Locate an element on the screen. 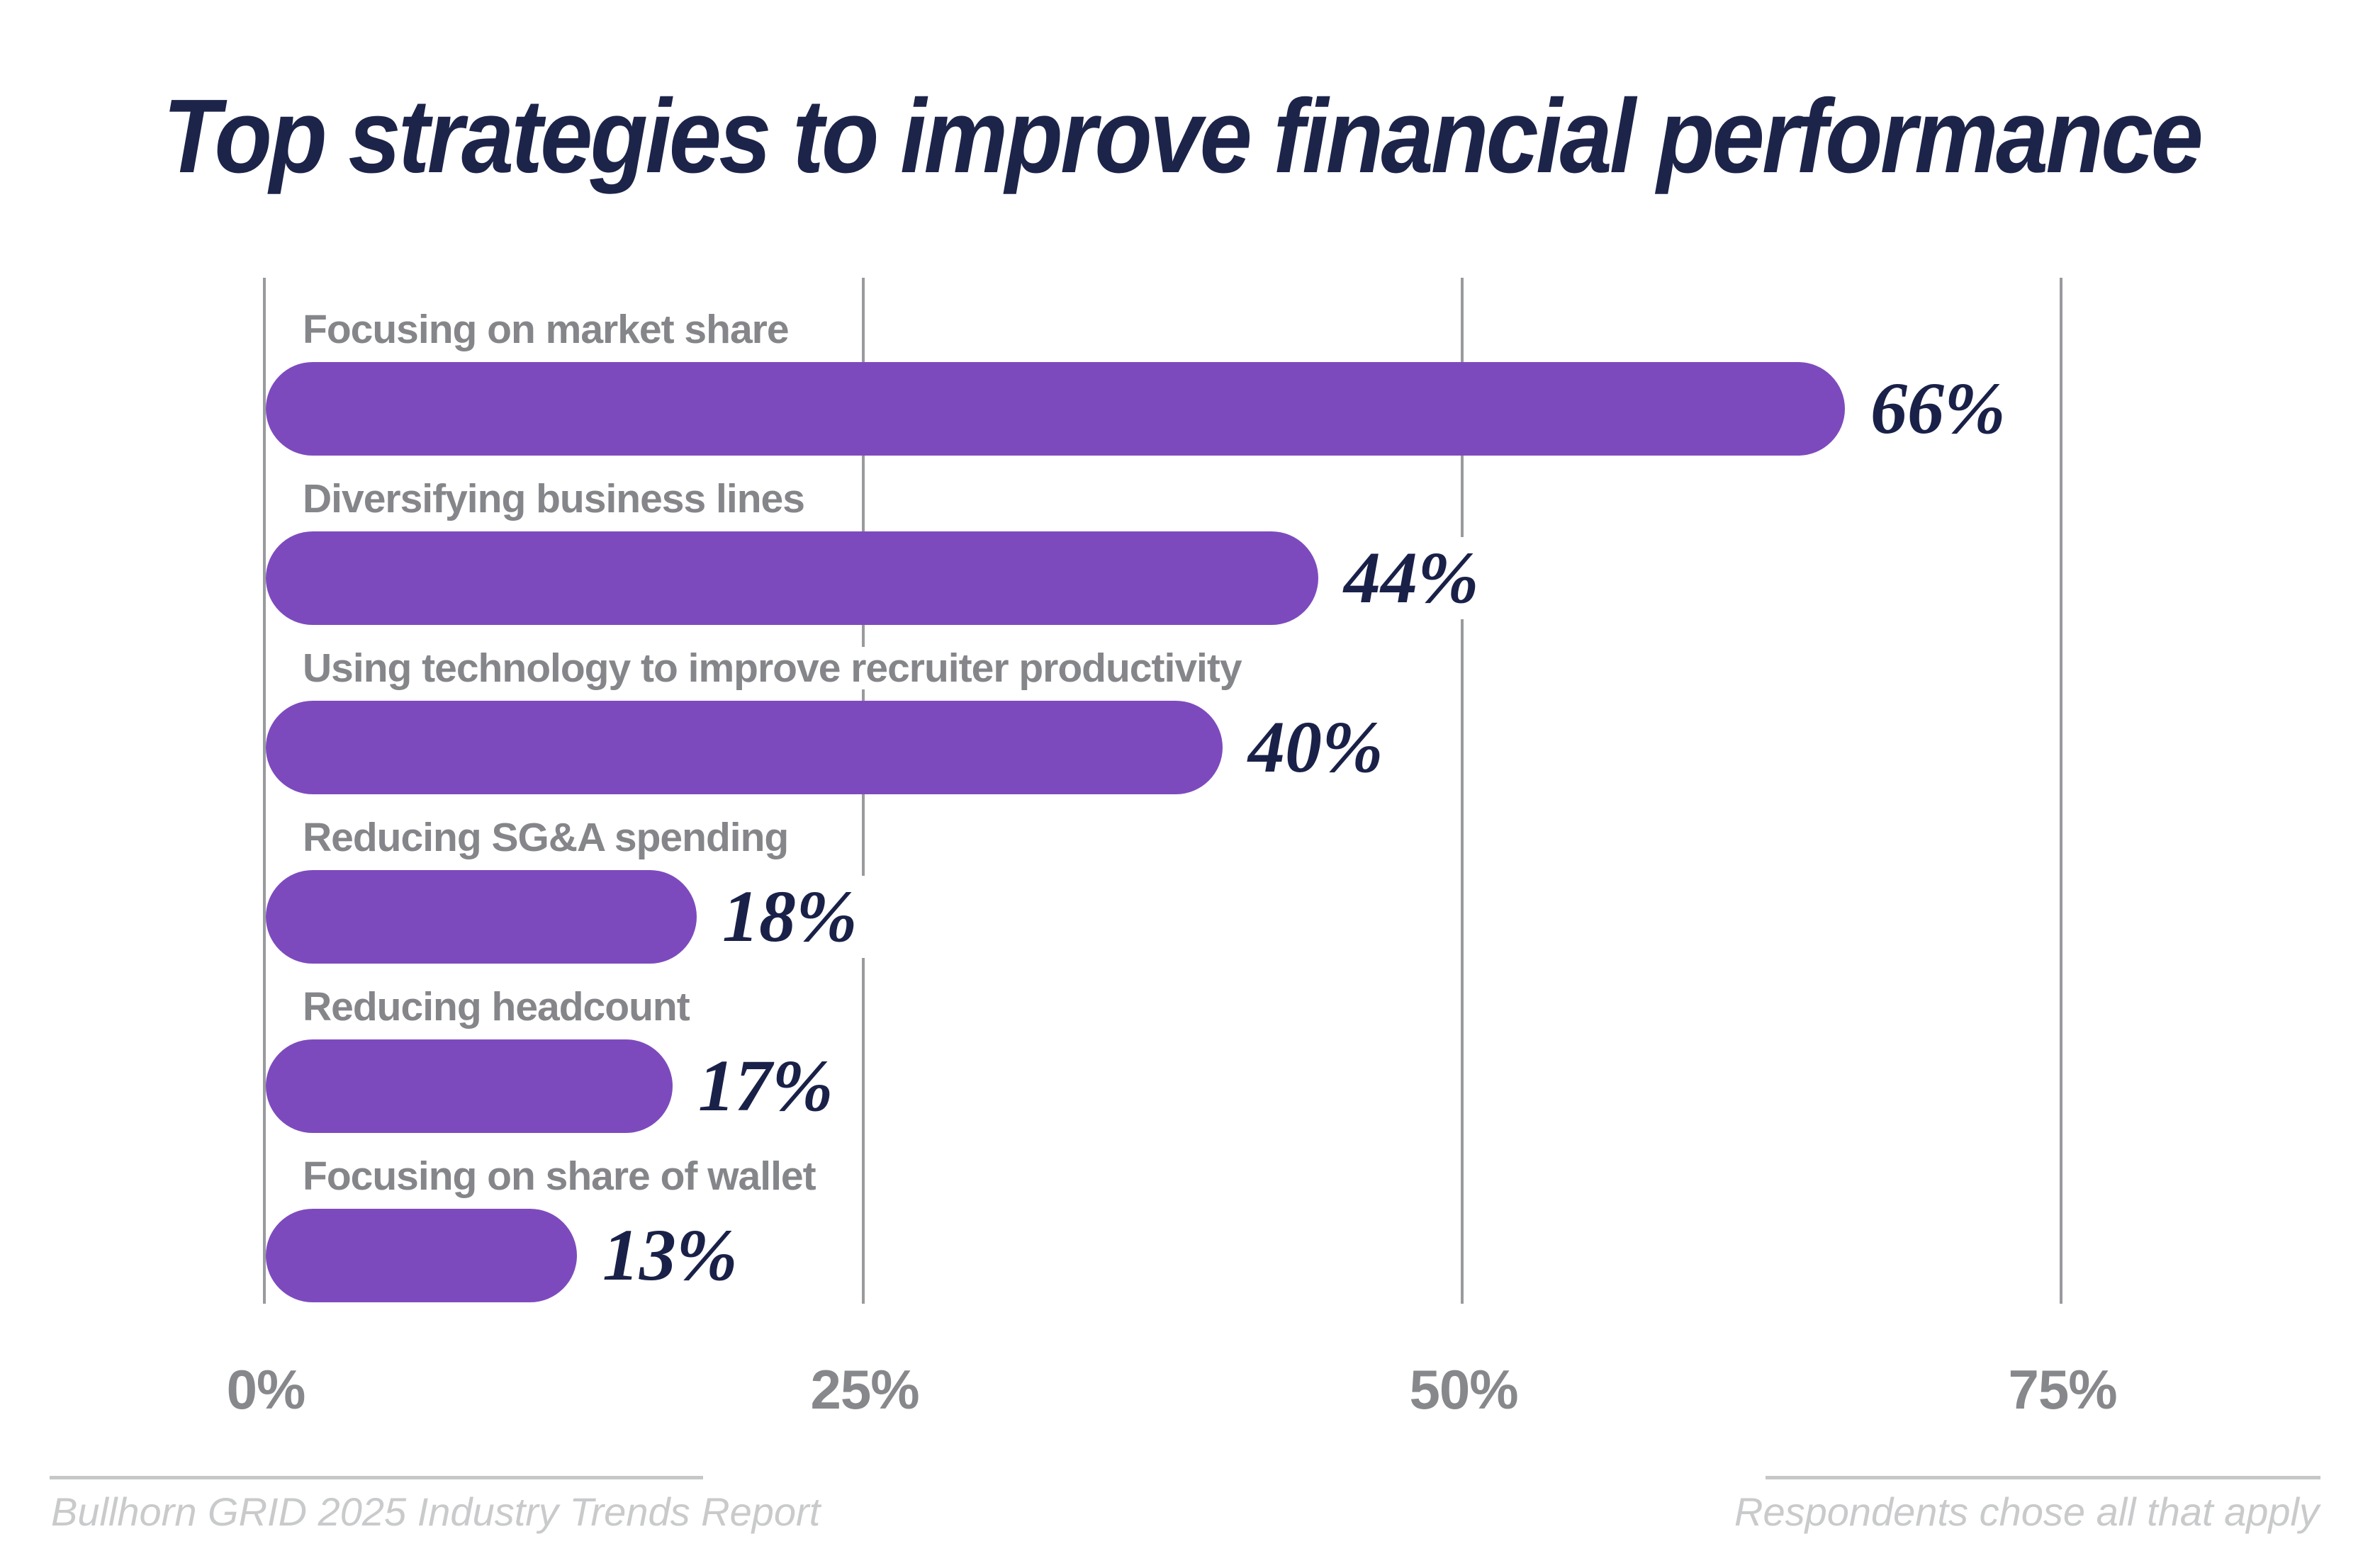 This screenshot has width=2363, height=1568. bar-line: 40% is located at coordinates (1304, 747).